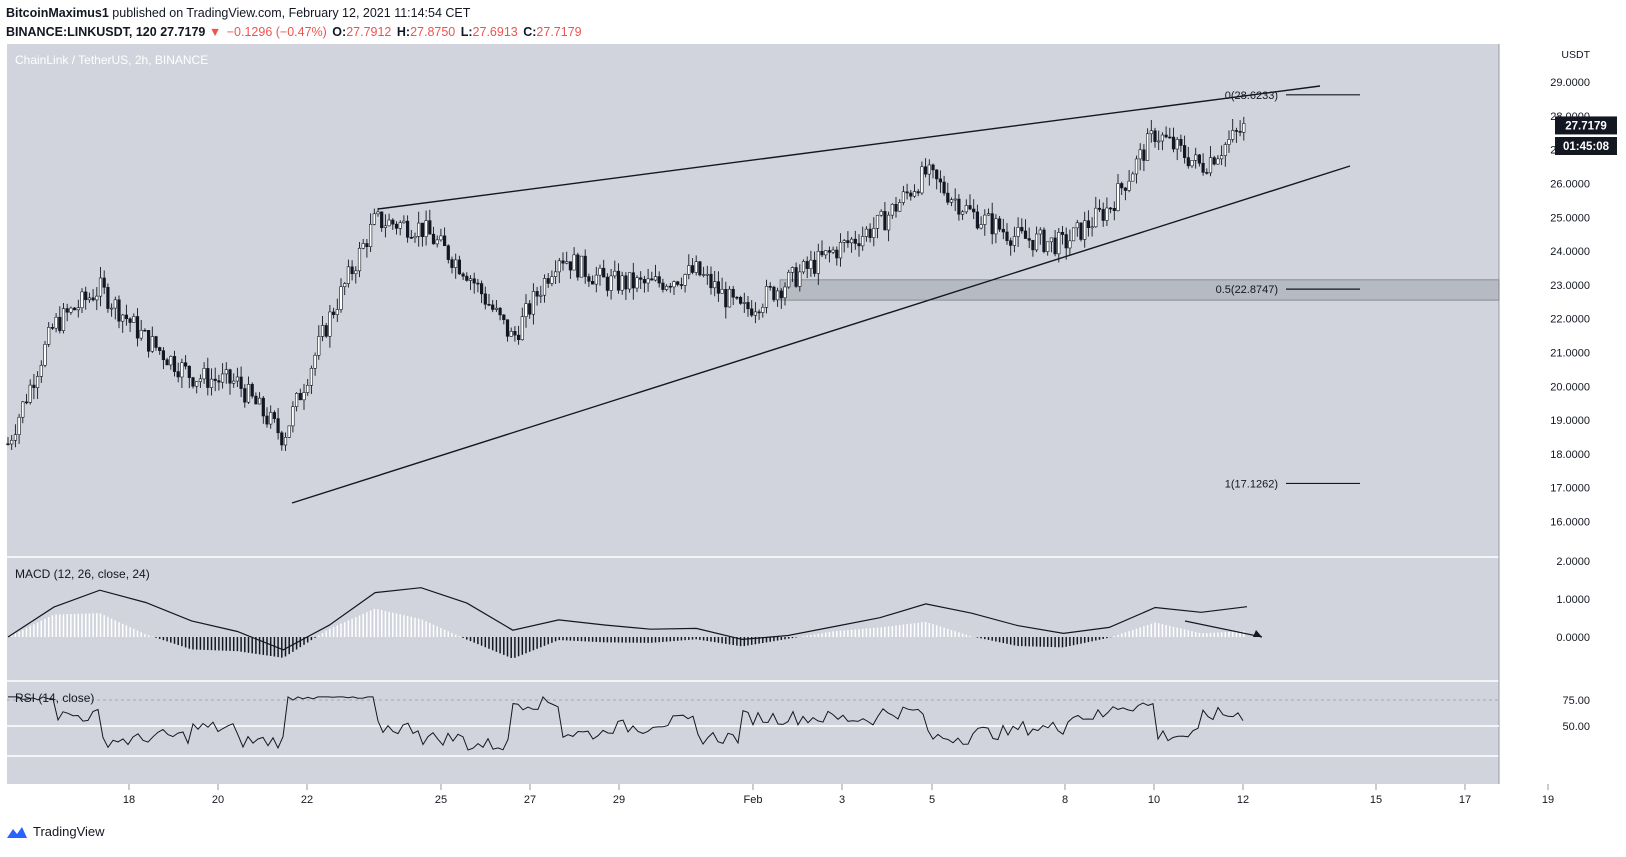  What do you see at coordinates (57, 13) in the screenshot?
I see `author-name: BitcoinMaximus1` at bounding box center [57, 13].